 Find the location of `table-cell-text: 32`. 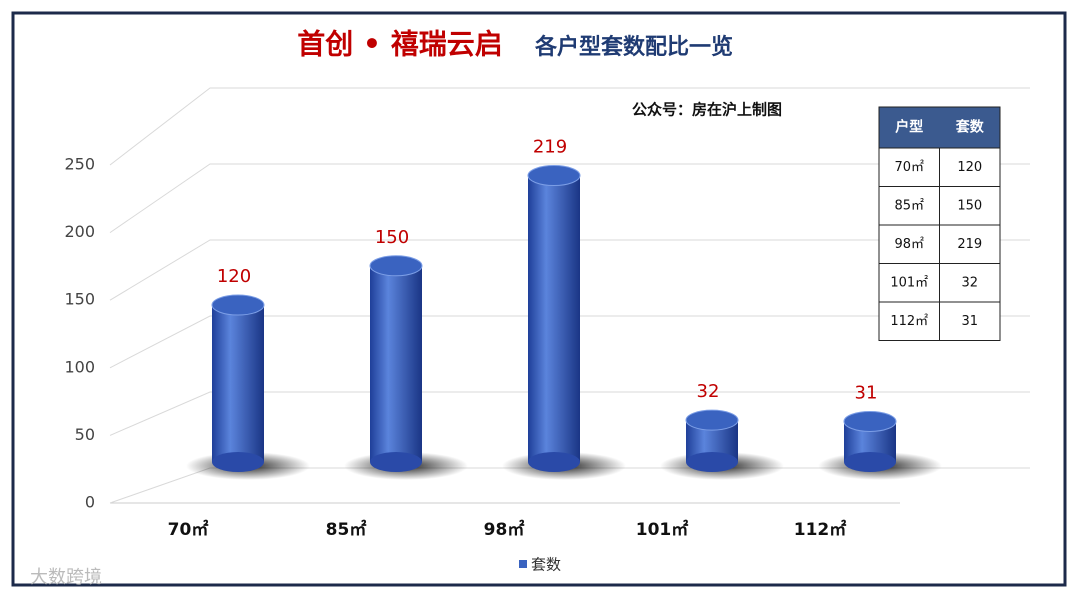

table-cell-text: 32 is located at coordinates (969, 282).